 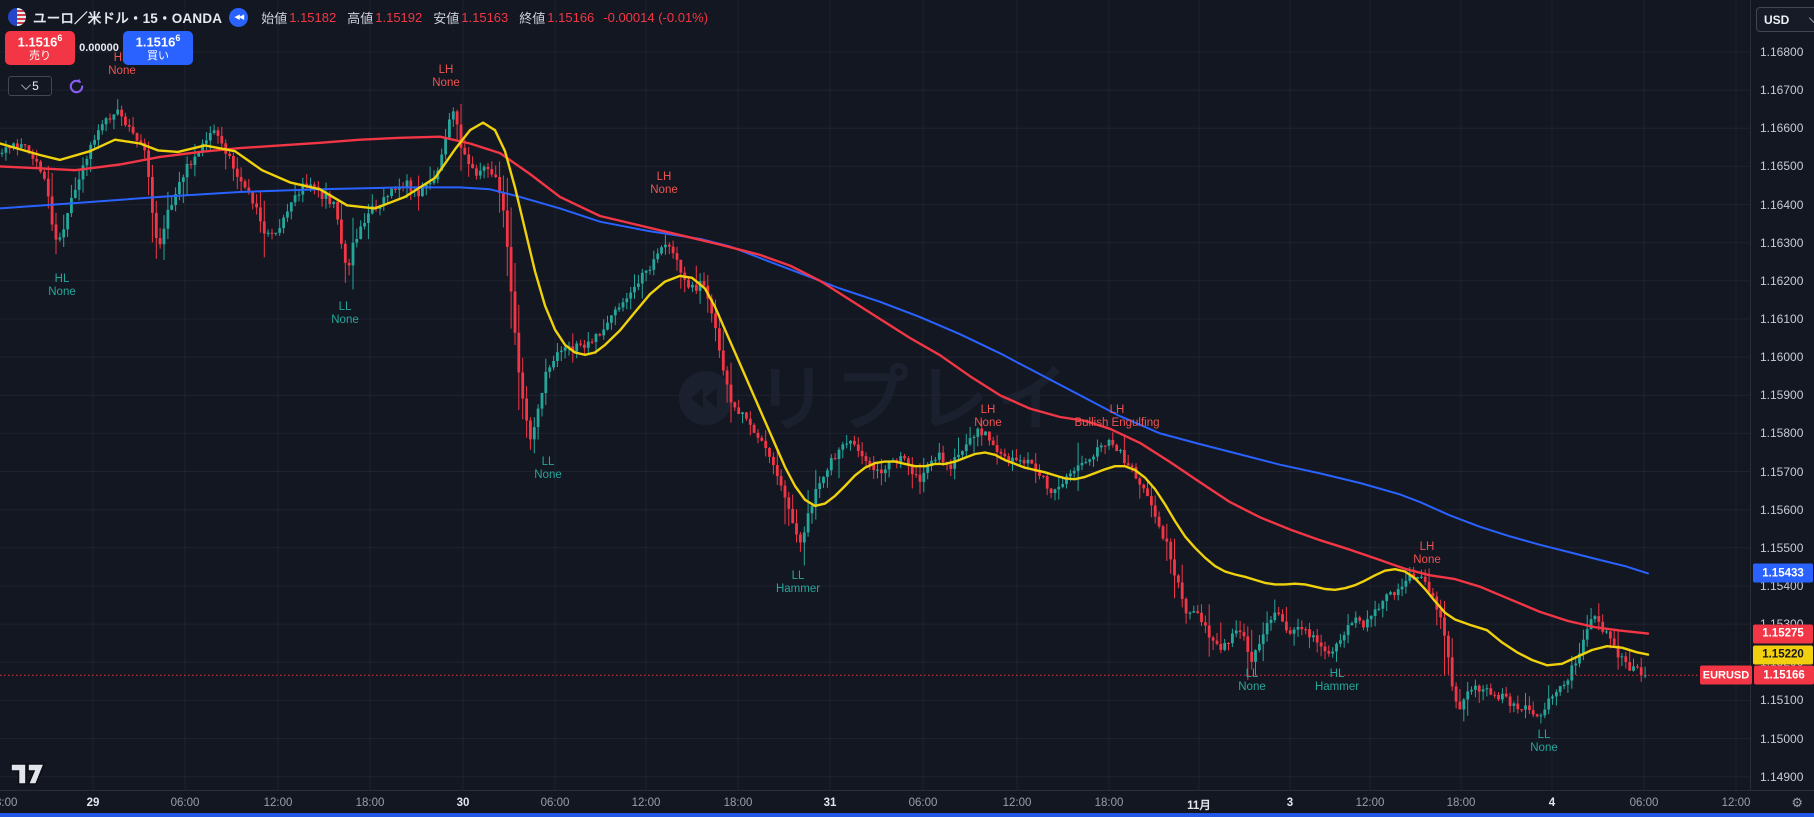 I want to click on price-tick-label: 1.15500, so click(x=1782, y=547).